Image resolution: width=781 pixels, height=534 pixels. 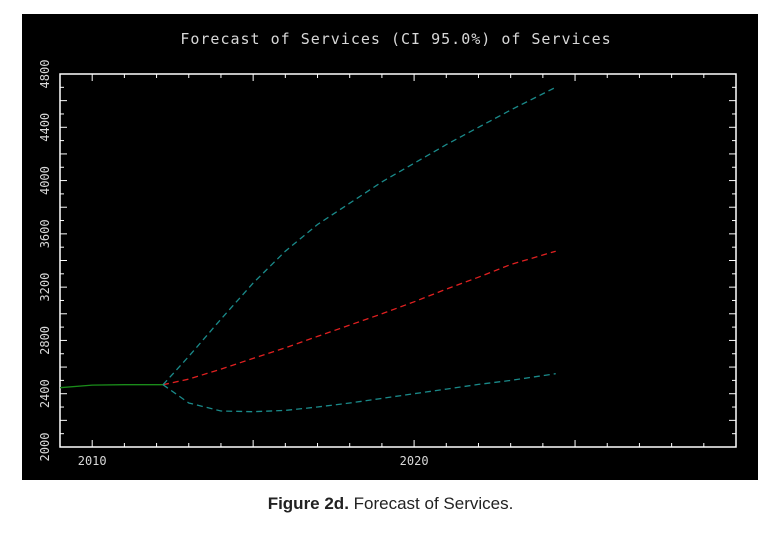 I want to click on caption-label: Figure 2d., so click(x=308, y=503).